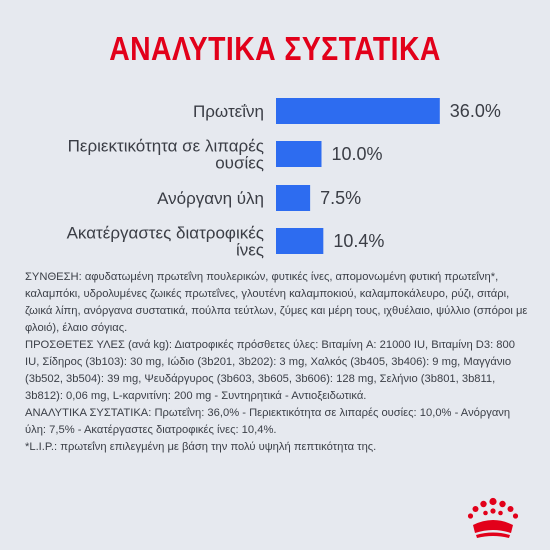 The image size is (550, 550). What do you see at coordinates (275, 48) in the screenshot?
I see `page-title: ΑΝΑΛΥΤΙΚΑ ΣΥΣΤΑΤΙΚΑ` at bounding box center [275, 48].